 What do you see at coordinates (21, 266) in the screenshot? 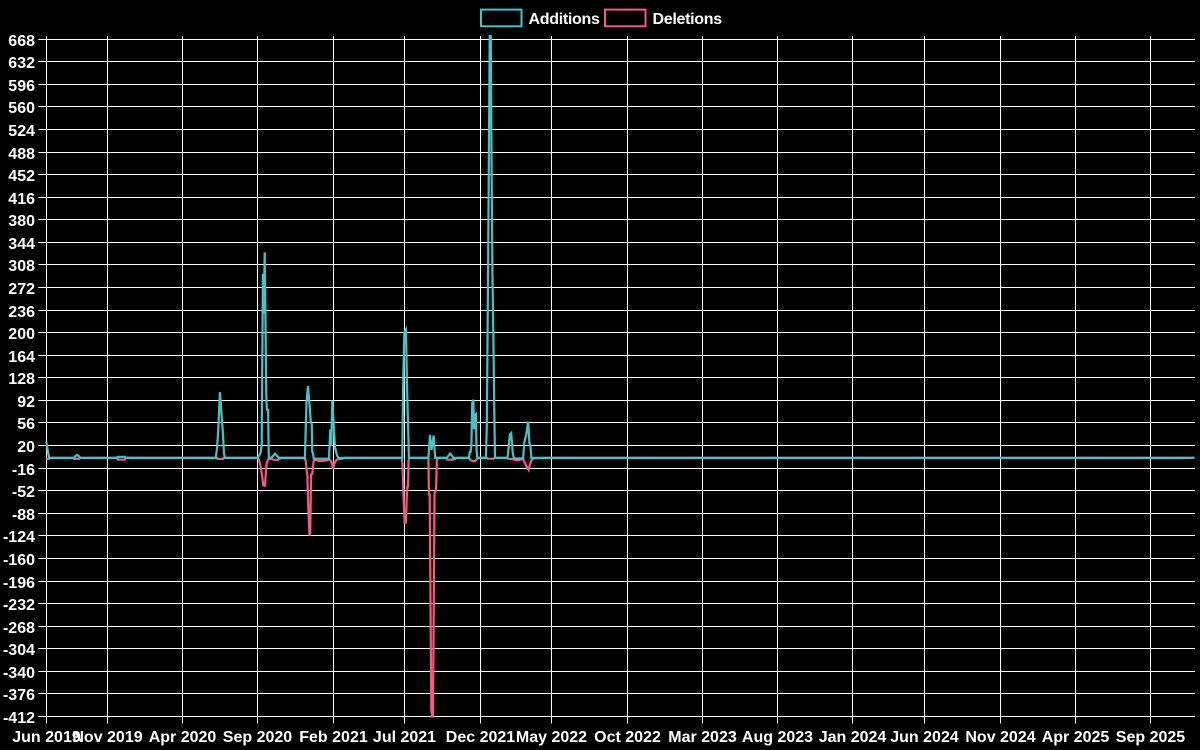
I see `svg-text: 308` at bounding box center [21, 266].